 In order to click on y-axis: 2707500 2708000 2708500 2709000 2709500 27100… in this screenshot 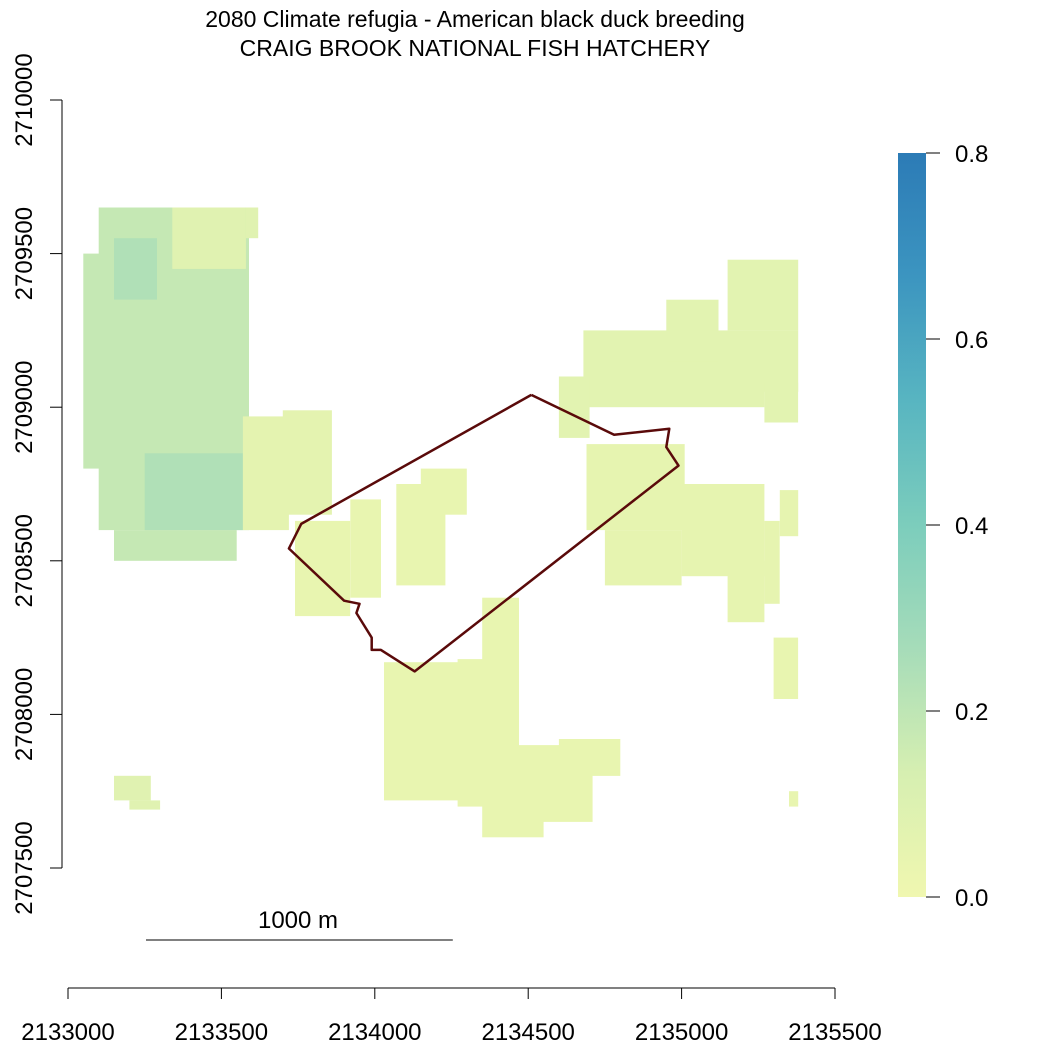, I will do `click(37, 484)`.